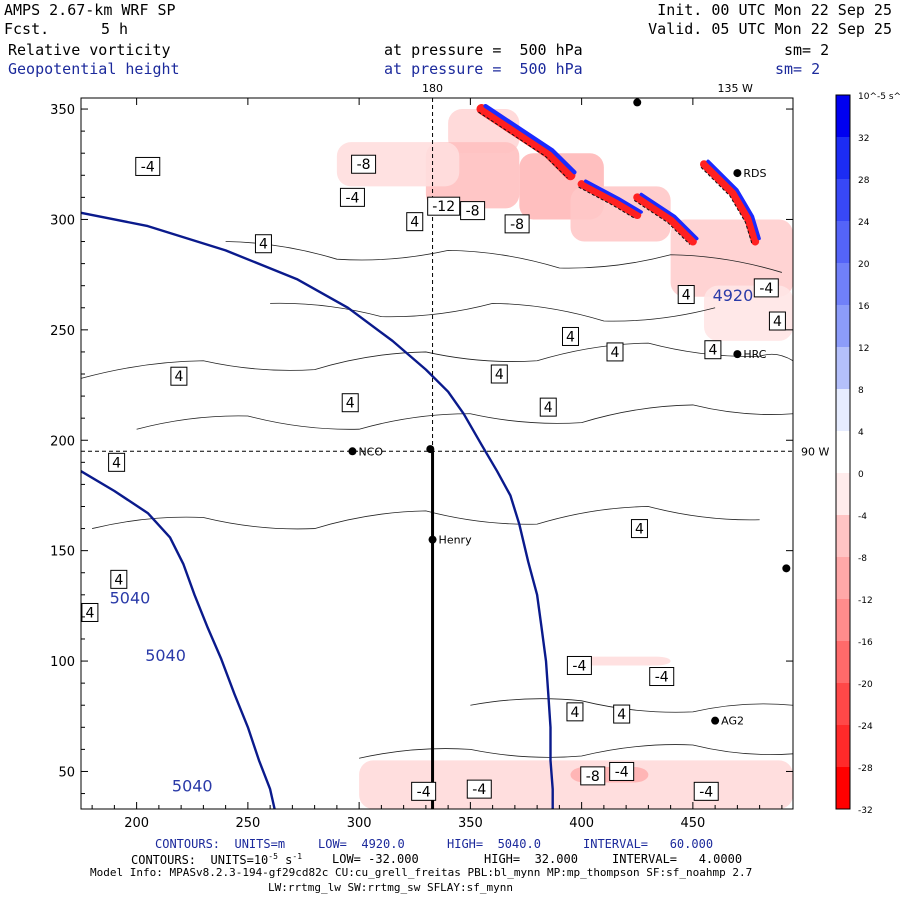 The height and width of the screenshot is (900, 900). I want to click on vort-label-11: 4, so click(570, 337).